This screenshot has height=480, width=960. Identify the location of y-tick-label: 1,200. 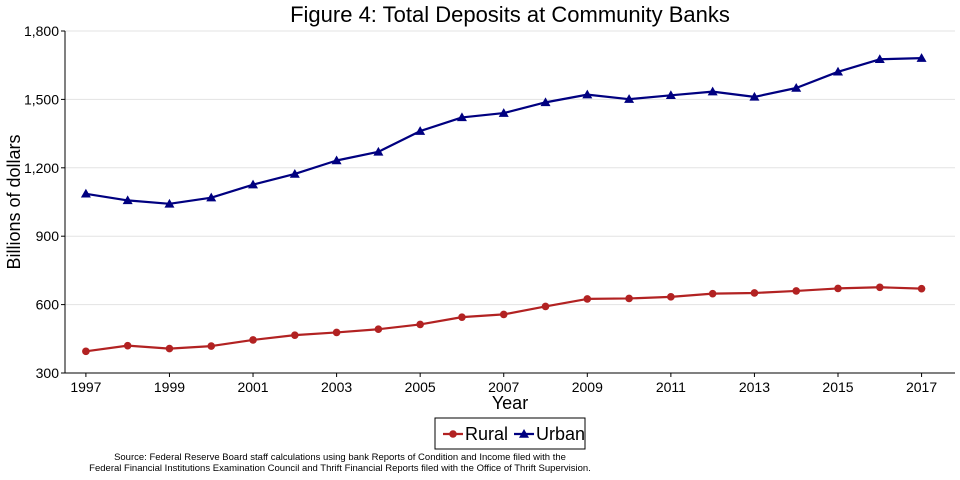
(41, 168).